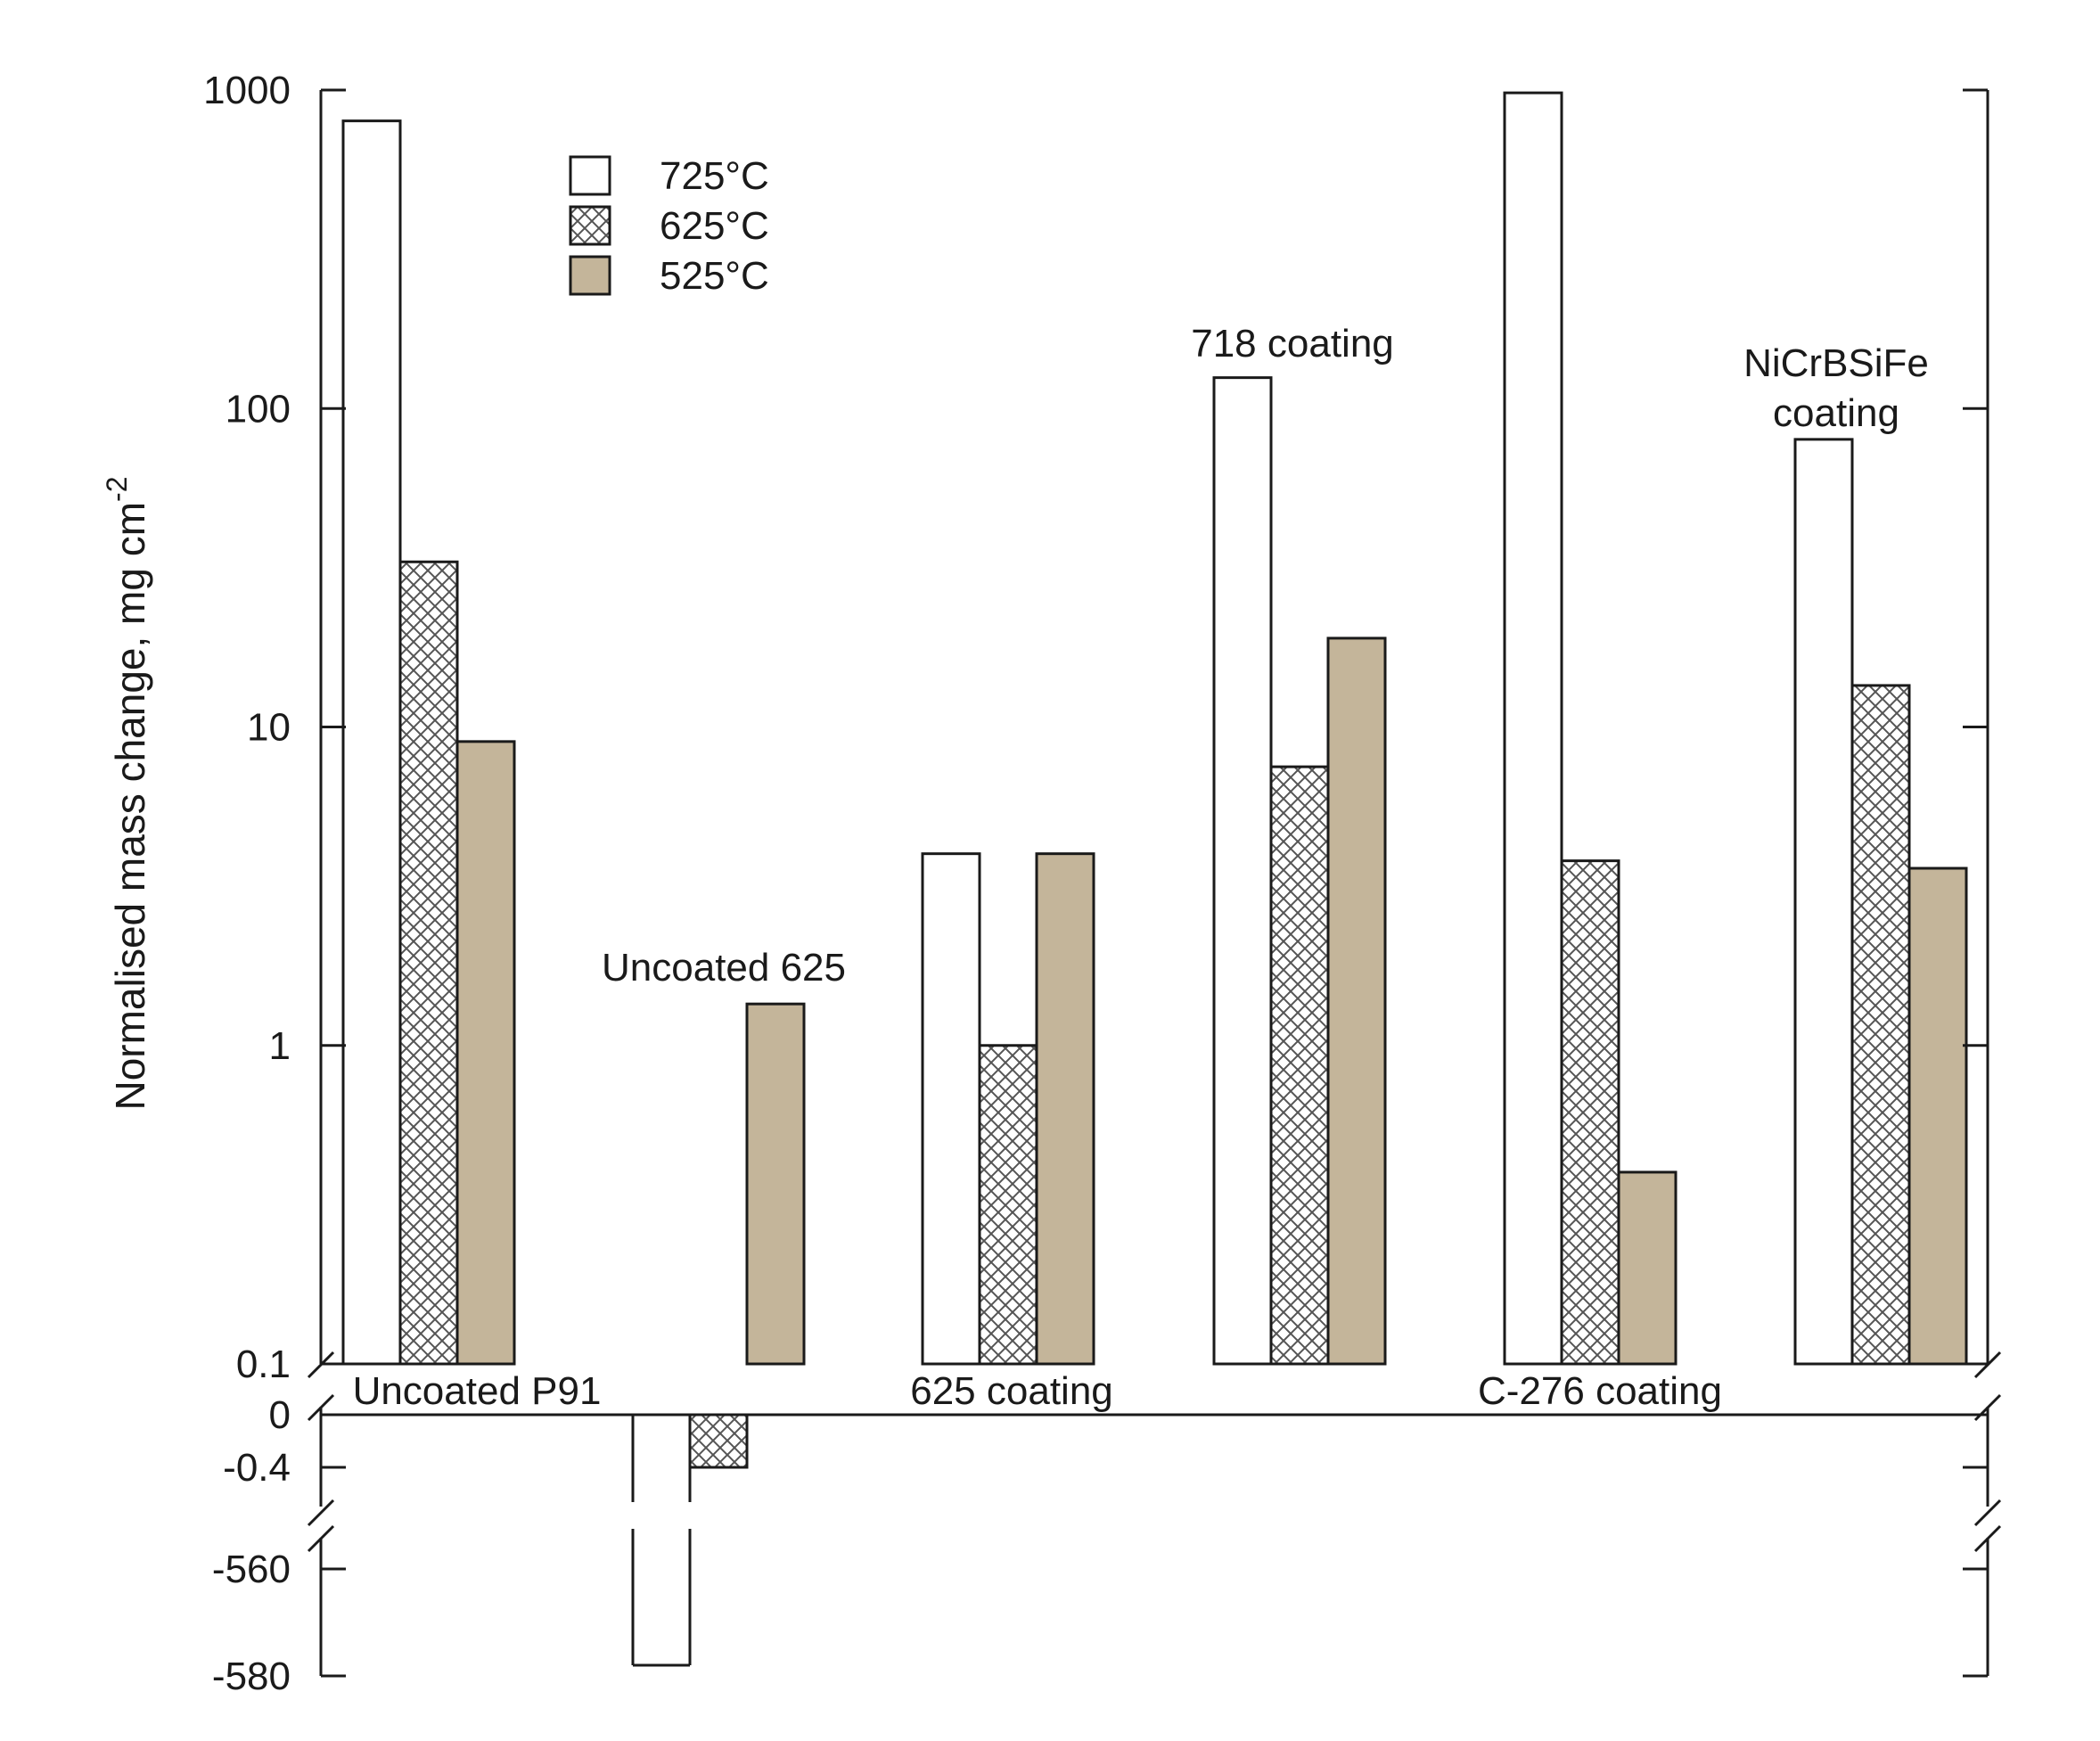 This screenshot has height=1741, width=2100. I want to click on y-tick-label: 1, so click(280, 1046).